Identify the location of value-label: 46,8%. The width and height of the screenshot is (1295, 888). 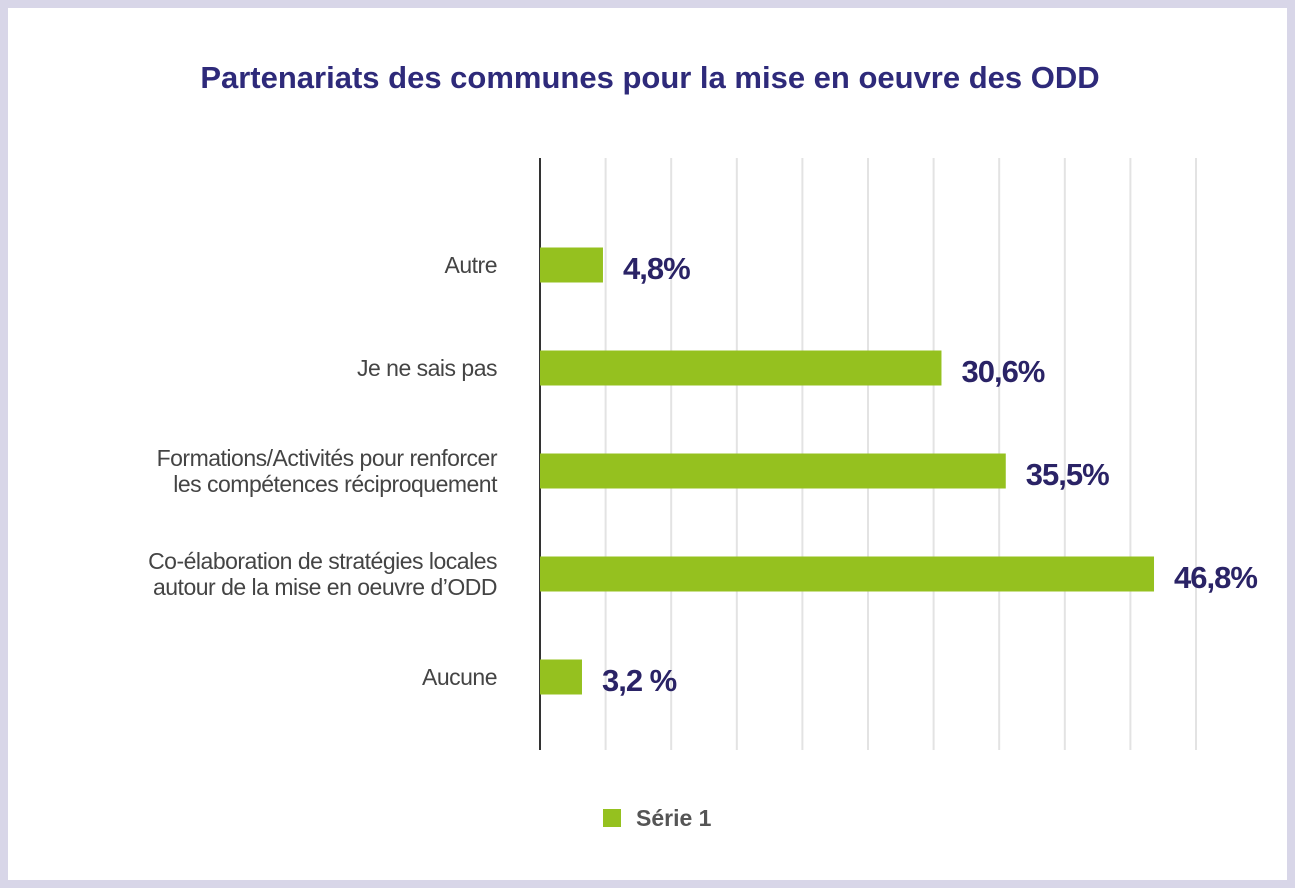
(1215, 577).